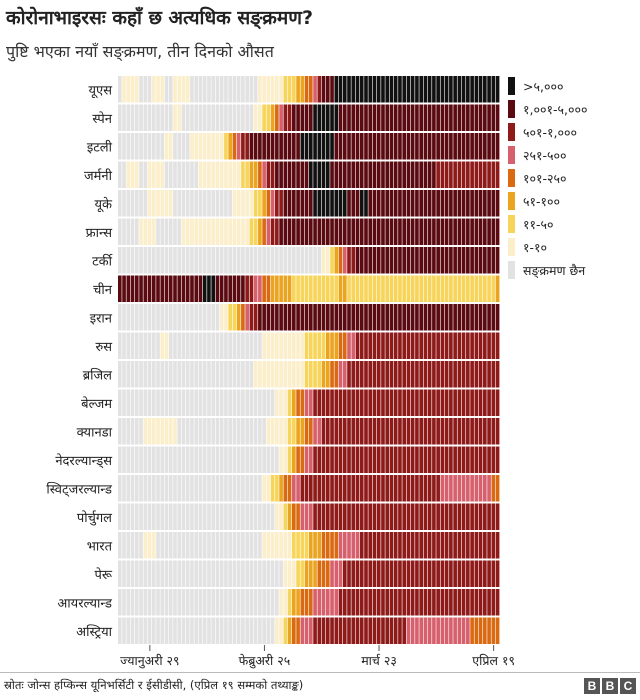  What do you see at coordinates (149, 661) in the screenshot?
I see `x-tick-label: ज्यानुअरी २९` at bounding box center [149, 661].